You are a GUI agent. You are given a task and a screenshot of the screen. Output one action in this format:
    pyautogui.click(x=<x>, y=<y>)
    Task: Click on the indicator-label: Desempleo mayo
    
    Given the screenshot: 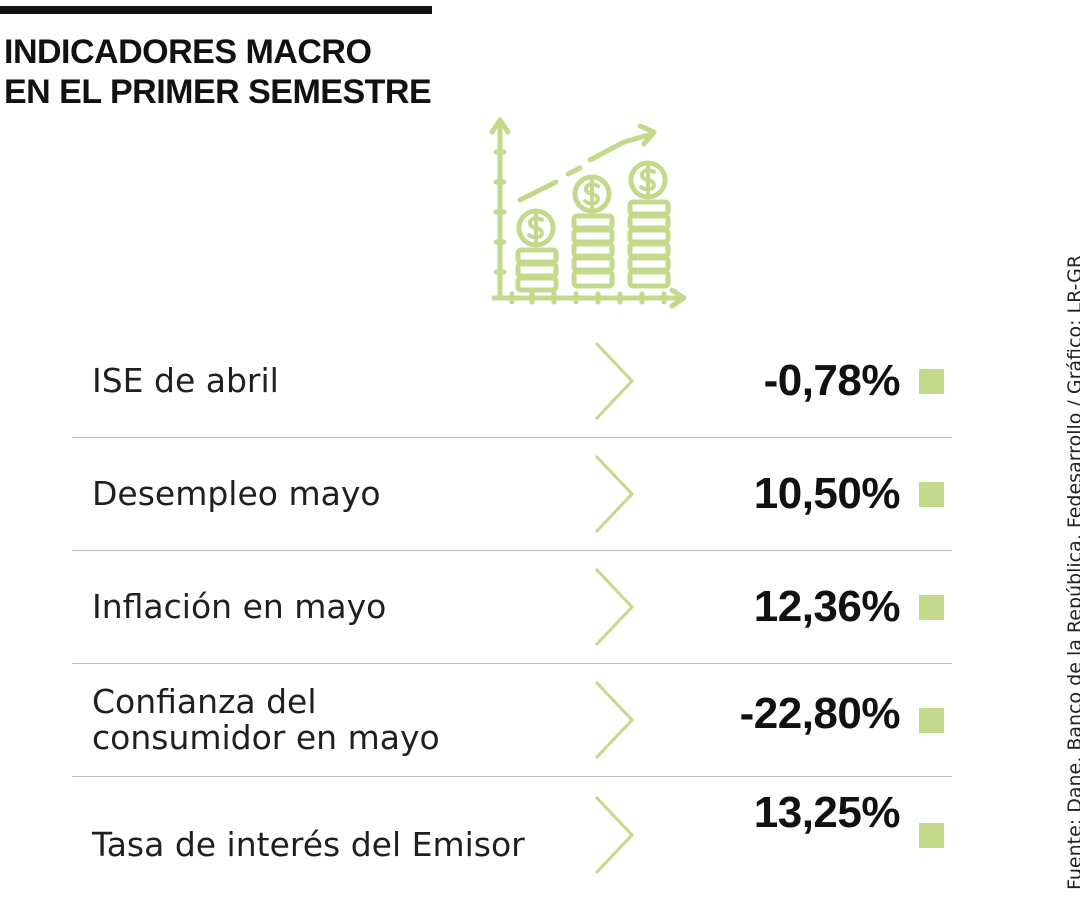 What is the action you would take?
    pyautogui.click(x=236, y=493)
    